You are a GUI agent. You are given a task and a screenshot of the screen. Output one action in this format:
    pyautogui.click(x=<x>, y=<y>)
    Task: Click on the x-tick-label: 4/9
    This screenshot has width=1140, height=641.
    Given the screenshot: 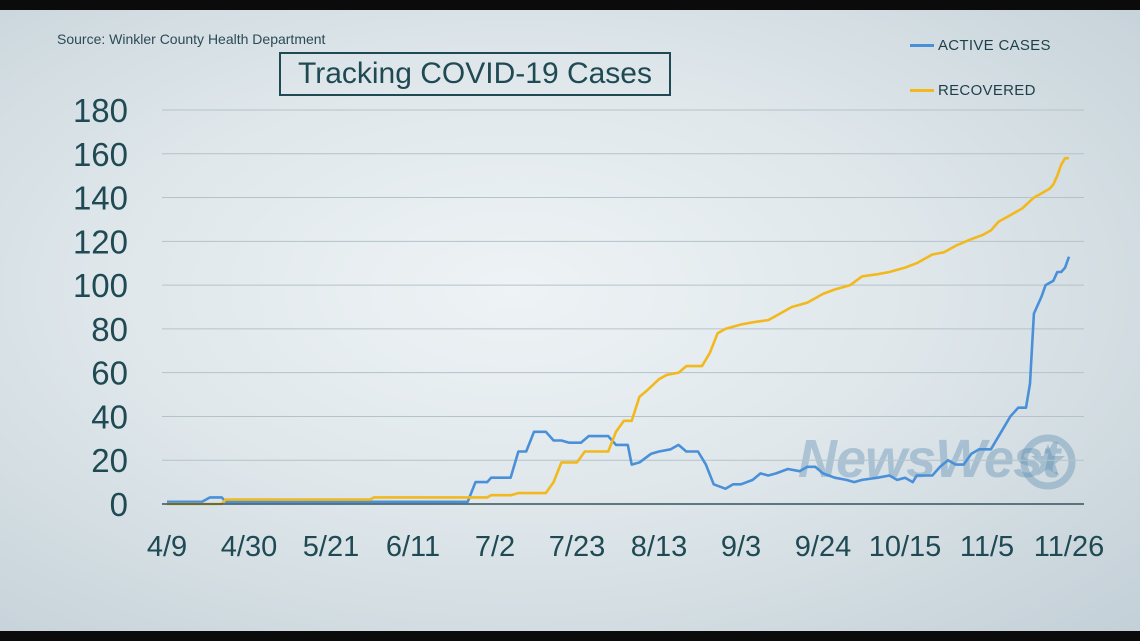 What is the action you would take?
    pyautogui.click(x=167, y=547)
    